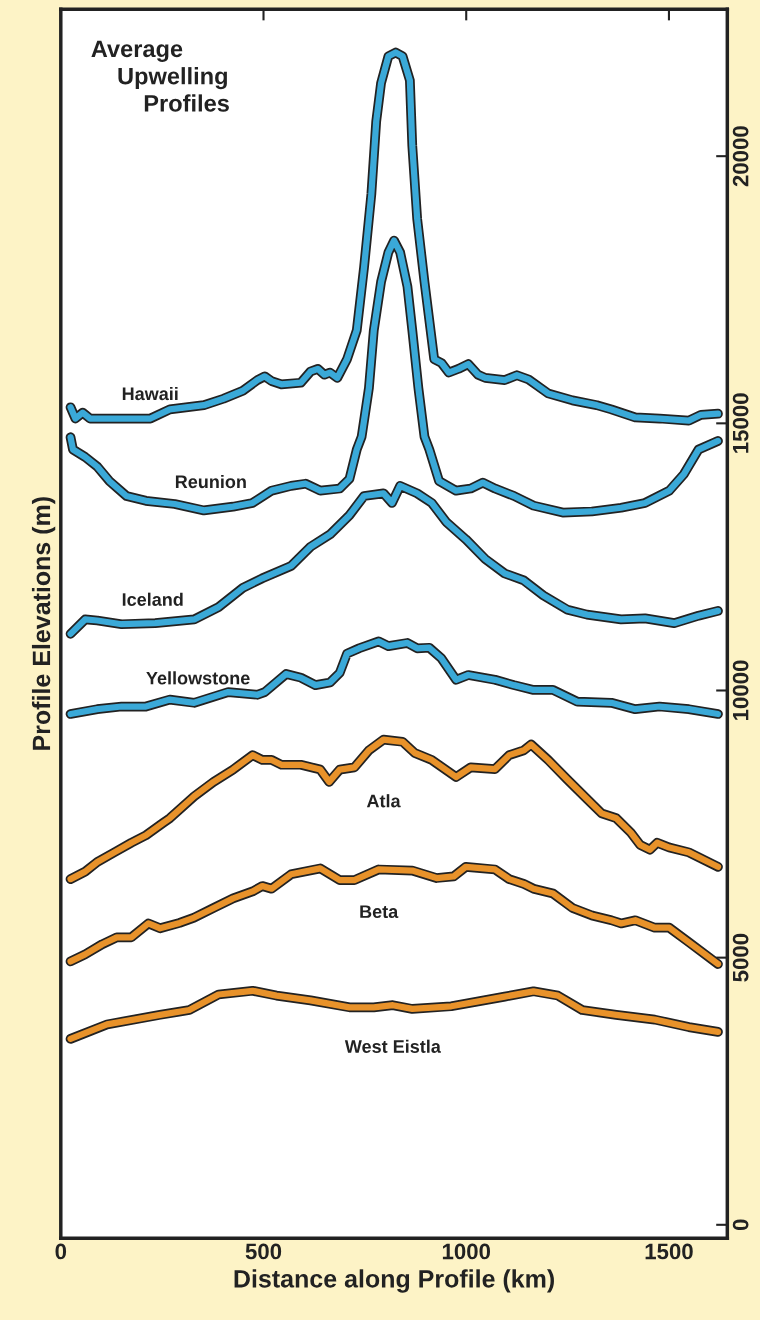  What do you see at coordinates (152, 599) in the screenshot?
I see `series-label: Iceland` at bounding box center [152, 599].